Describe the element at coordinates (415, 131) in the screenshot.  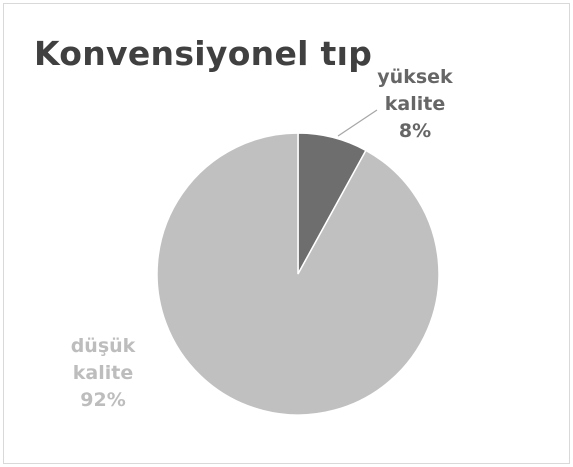
I see `data-label-percent-yuksek-kalite: 8%` at that location.